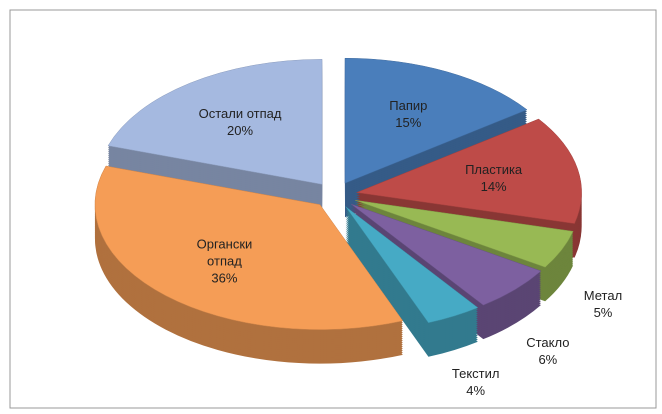  Describe the element at coordinates (224, 278) in the screenshot. I see `value-label: 36%` at that location.